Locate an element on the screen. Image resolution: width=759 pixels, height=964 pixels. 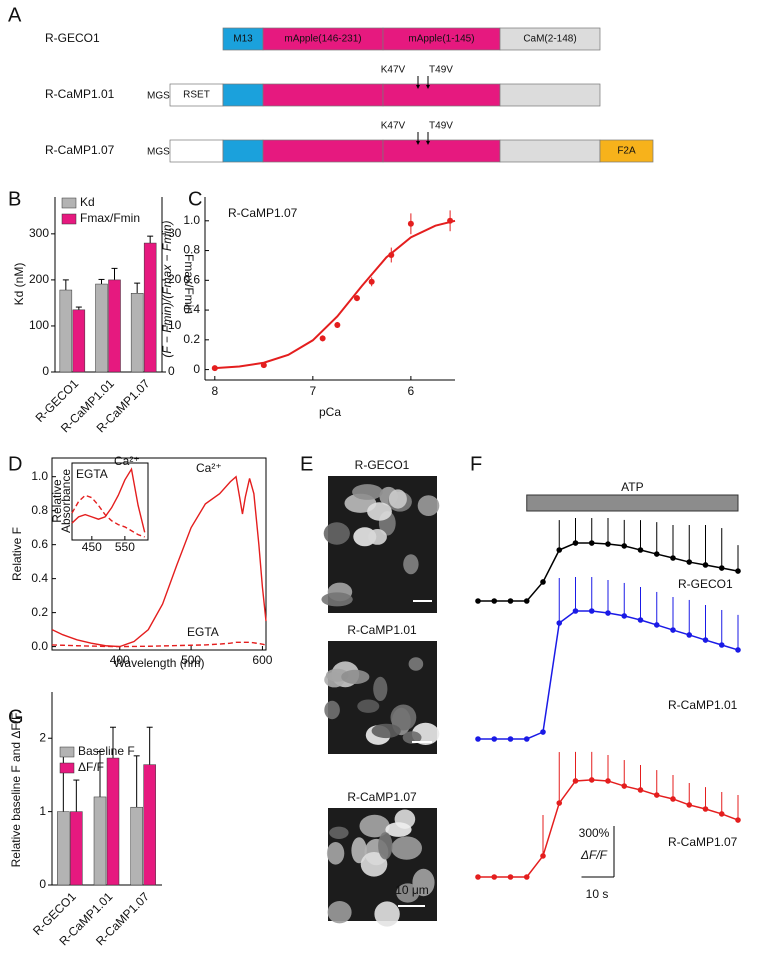
y-tick-label: 100 is located at coordinates (39, 325).